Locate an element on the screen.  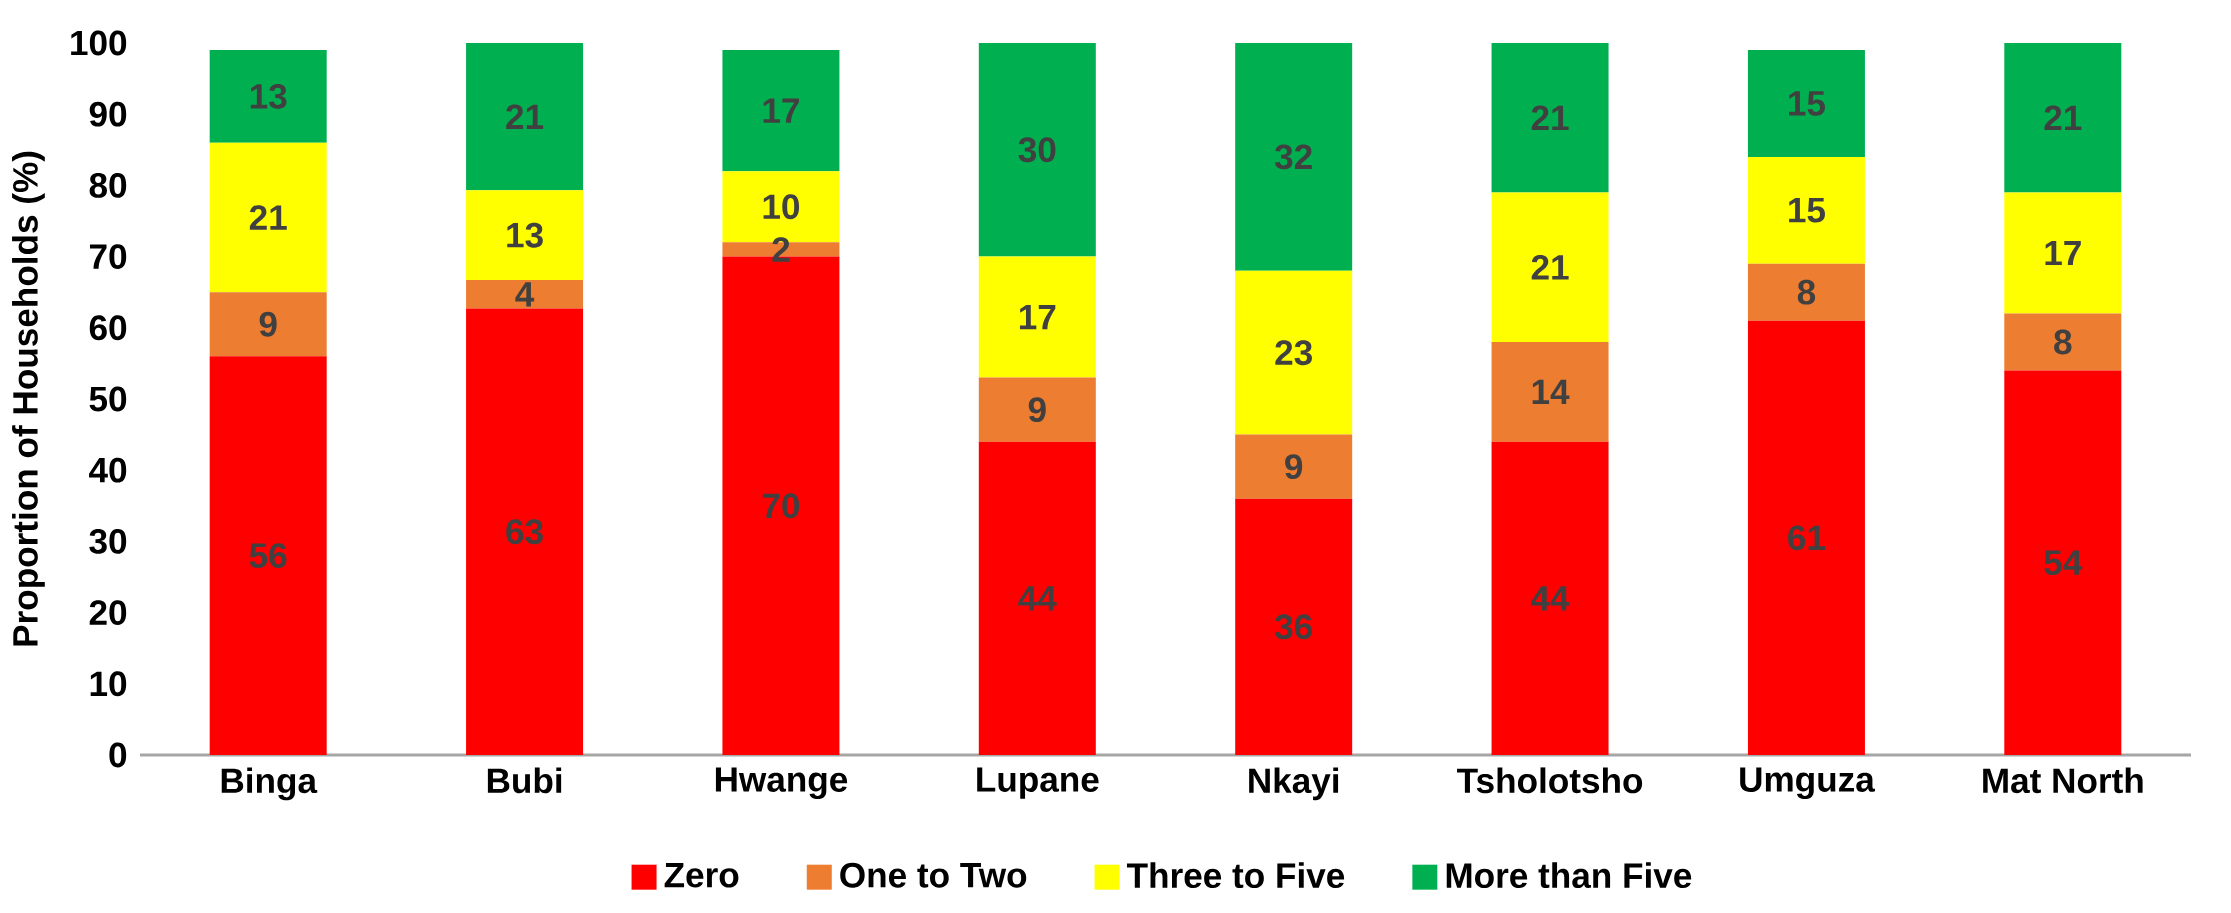
y-tick-label: 50 is located at coordinates (108, 399).